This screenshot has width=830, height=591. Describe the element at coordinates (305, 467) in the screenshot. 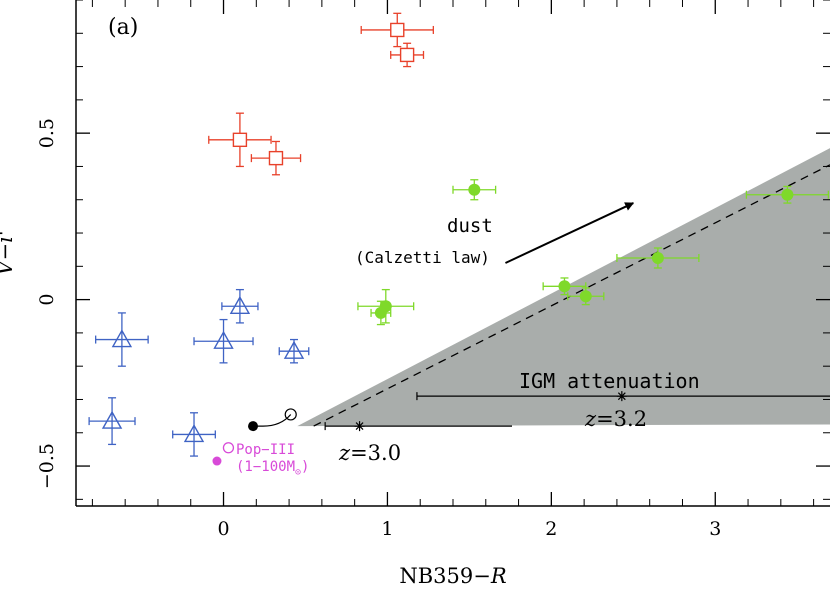

I see `popiii-sublabel-close: )` at that location.